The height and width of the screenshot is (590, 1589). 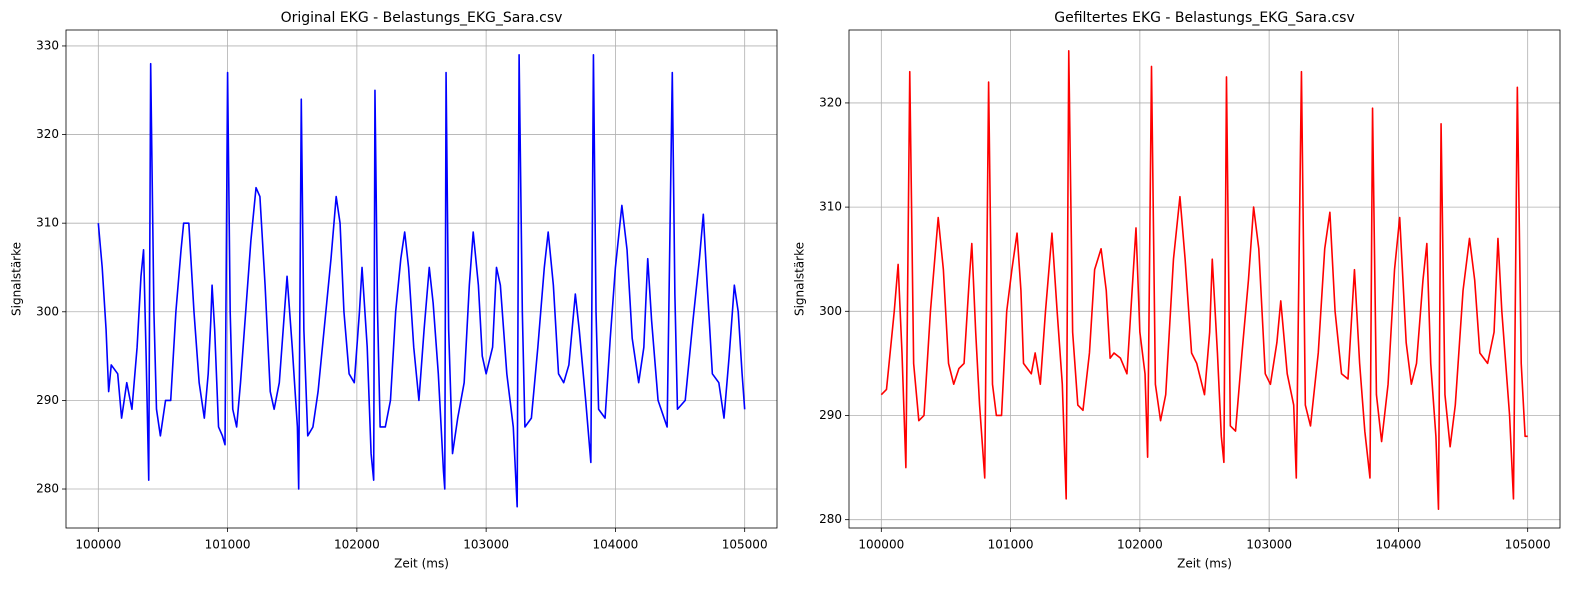 What do you see at coordinates (47, 45) in the screenshot?
I see `y-tick-label: 330` at bounding box center [47, 45].